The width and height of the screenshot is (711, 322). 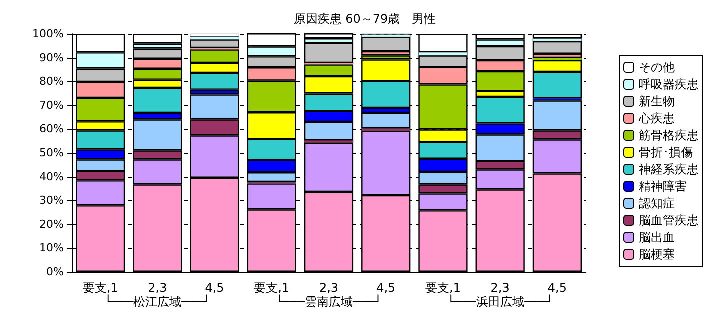 I want to click on y-tick-label: 90%, so click(x=52, y=57).